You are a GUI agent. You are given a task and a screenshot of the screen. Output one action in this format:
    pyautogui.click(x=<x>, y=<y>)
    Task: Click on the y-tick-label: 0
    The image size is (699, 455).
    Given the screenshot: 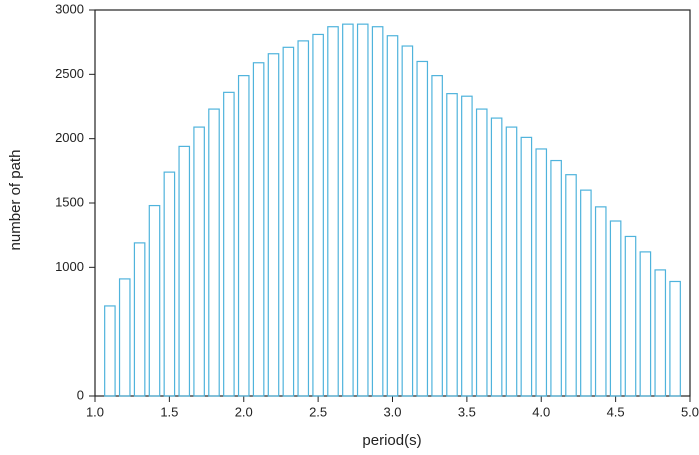 What is the action you would take?
    pyautogui.click(x=80, y=394)
    